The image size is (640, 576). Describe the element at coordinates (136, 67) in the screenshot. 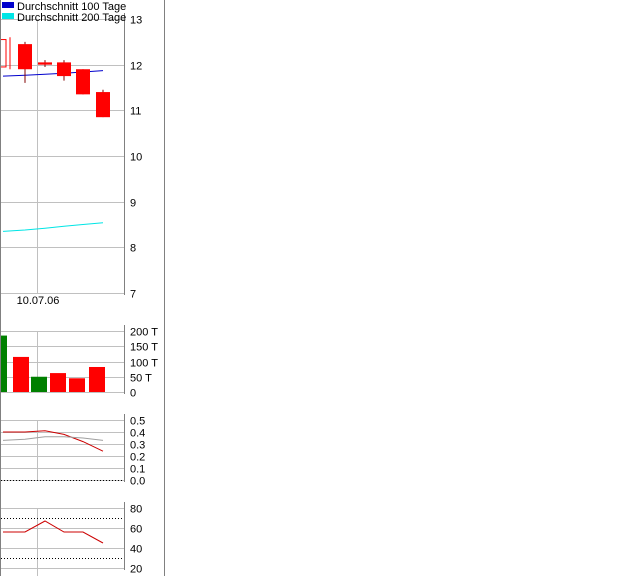

I see `price-tick-label: 12` at that location.